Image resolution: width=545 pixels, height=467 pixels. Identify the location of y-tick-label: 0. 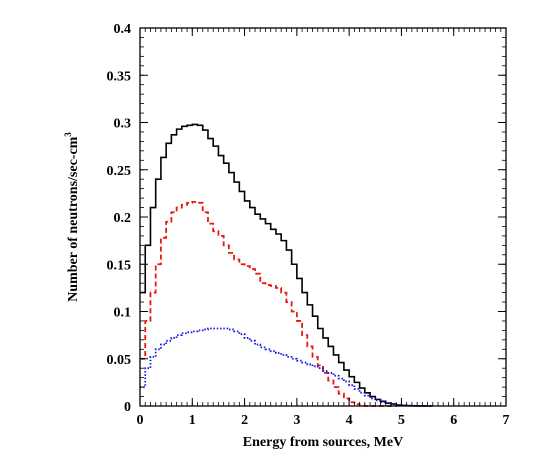
(127, 407).